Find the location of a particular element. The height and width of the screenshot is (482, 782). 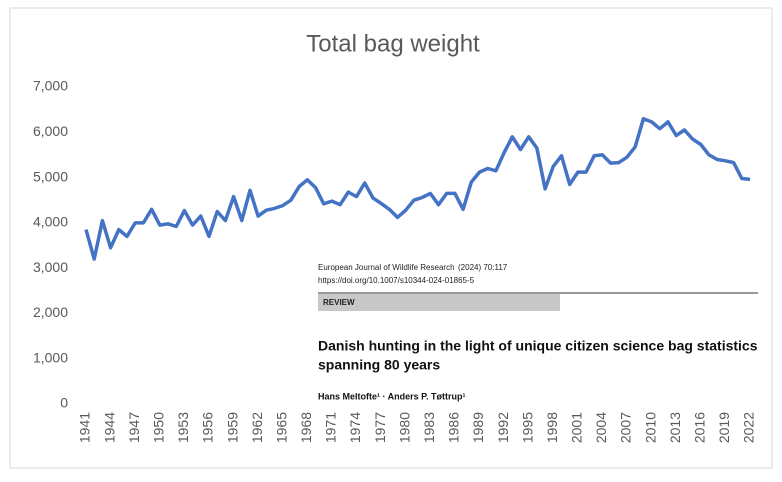

x-tick-label: 2001 is located at coordinates (577, 427).